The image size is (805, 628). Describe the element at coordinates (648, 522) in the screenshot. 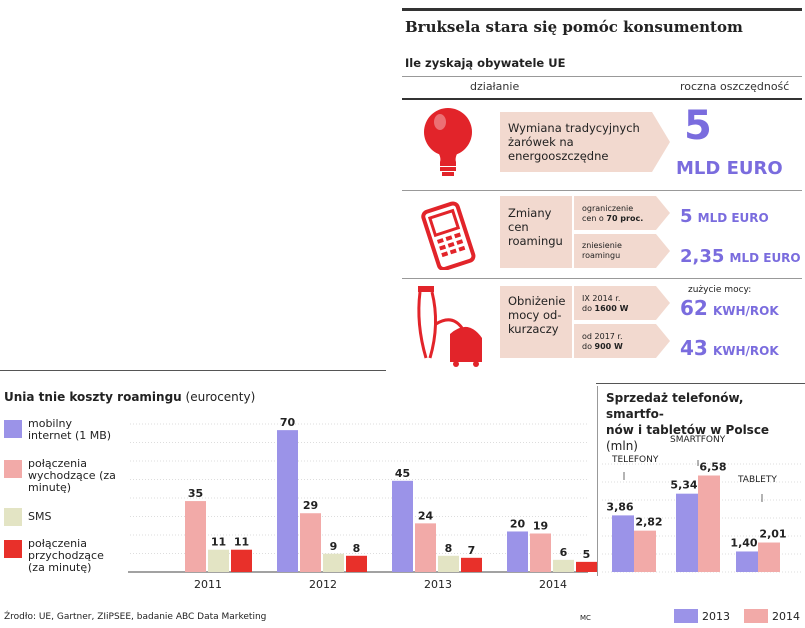

I see `data-label: 2,82` at that location.